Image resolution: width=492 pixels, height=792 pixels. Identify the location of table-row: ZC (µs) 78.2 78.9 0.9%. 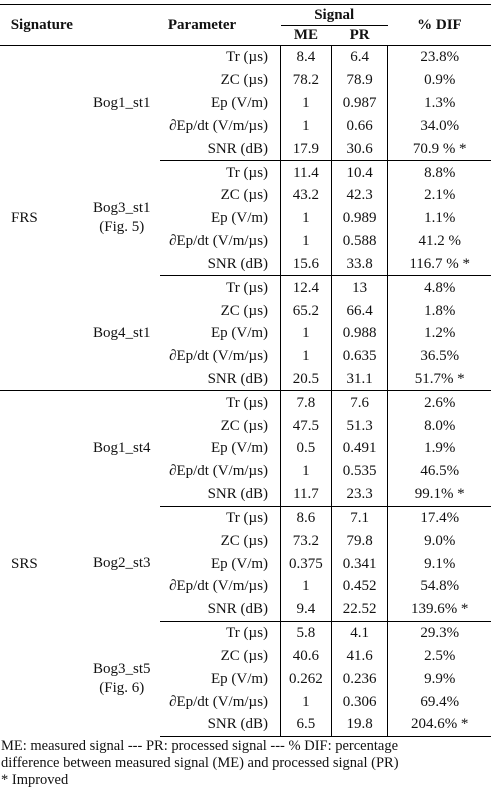
(245, 80).